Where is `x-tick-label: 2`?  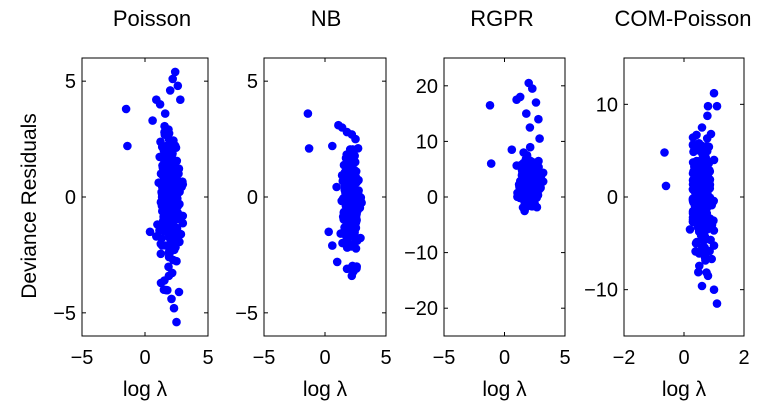
x-tick-label: 2 is located at coordinates (743, 358).